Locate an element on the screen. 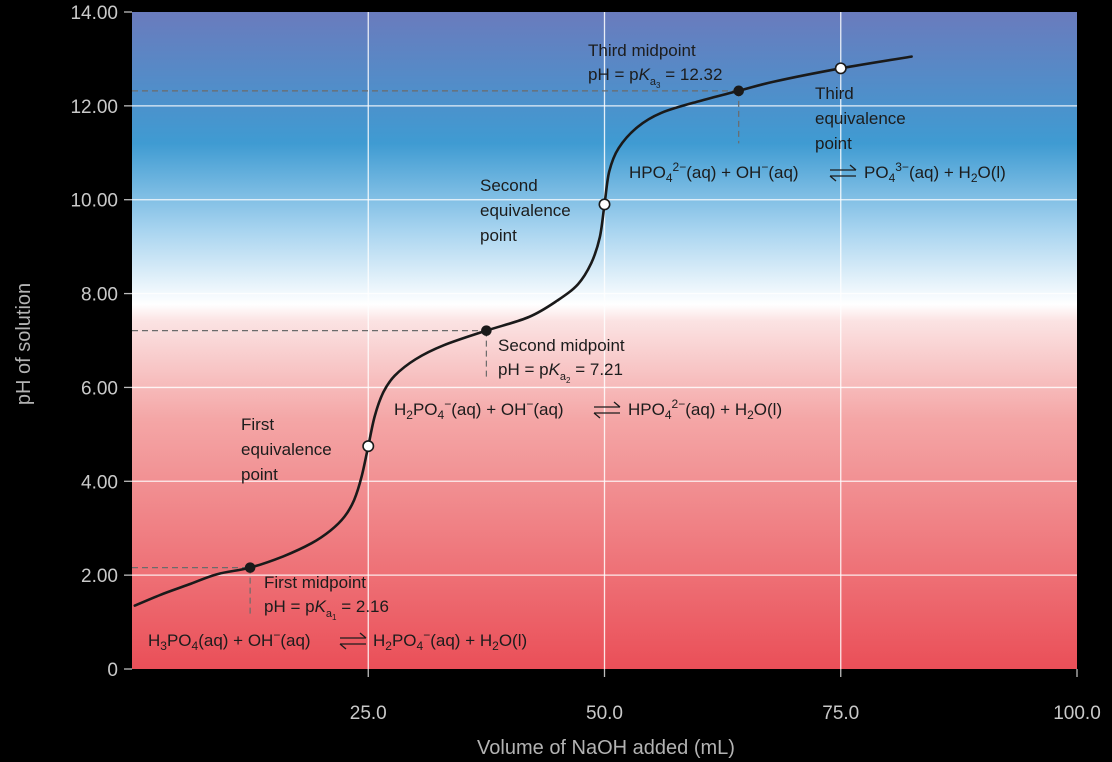  third-midpoint-label: Third midpoint pH = pKa3 = 12.32 is located at coordinates (655, 65).